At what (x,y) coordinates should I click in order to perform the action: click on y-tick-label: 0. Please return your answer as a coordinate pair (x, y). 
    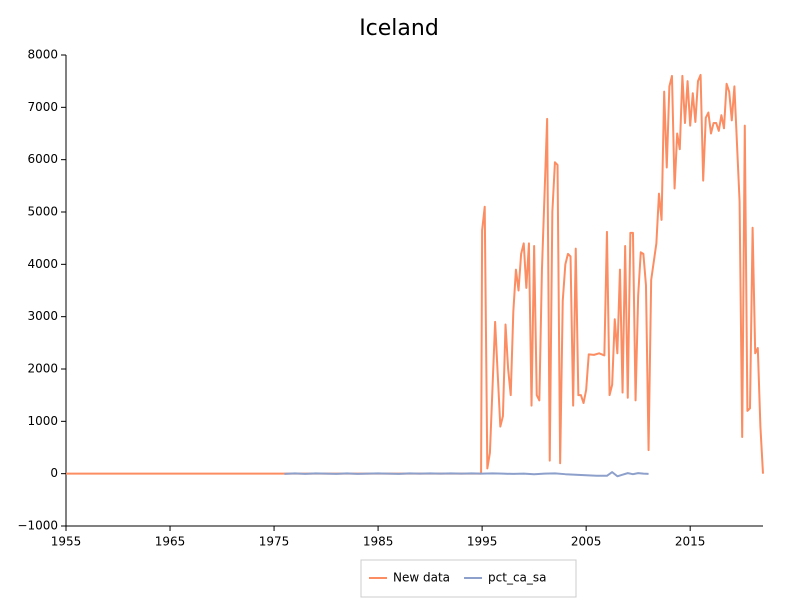
    Looking at the image, I should click on (54, 473).